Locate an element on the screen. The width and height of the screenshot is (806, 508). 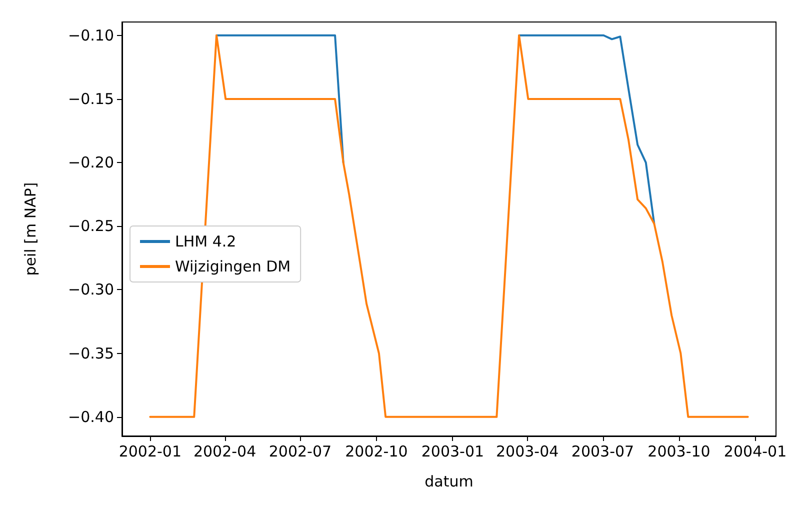
y-tick-label: −0.15 is located at coordinates (91, 99).